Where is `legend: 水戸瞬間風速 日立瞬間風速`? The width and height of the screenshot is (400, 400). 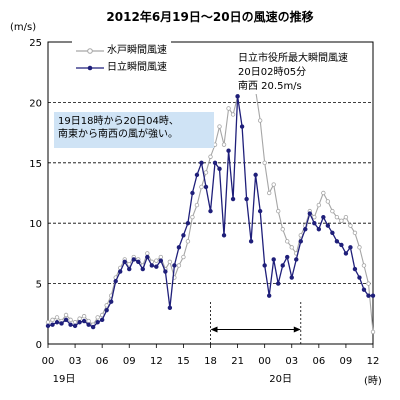 legend: 水戸瞬間風速 日立瞬間風速 is located at coordinates (121, 59).